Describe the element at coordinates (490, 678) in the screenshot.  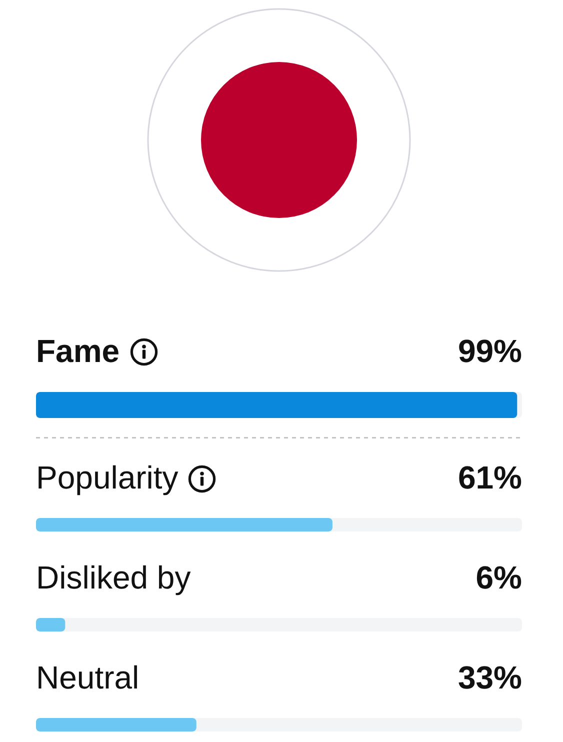
I see `data-label: 33%` at that location.